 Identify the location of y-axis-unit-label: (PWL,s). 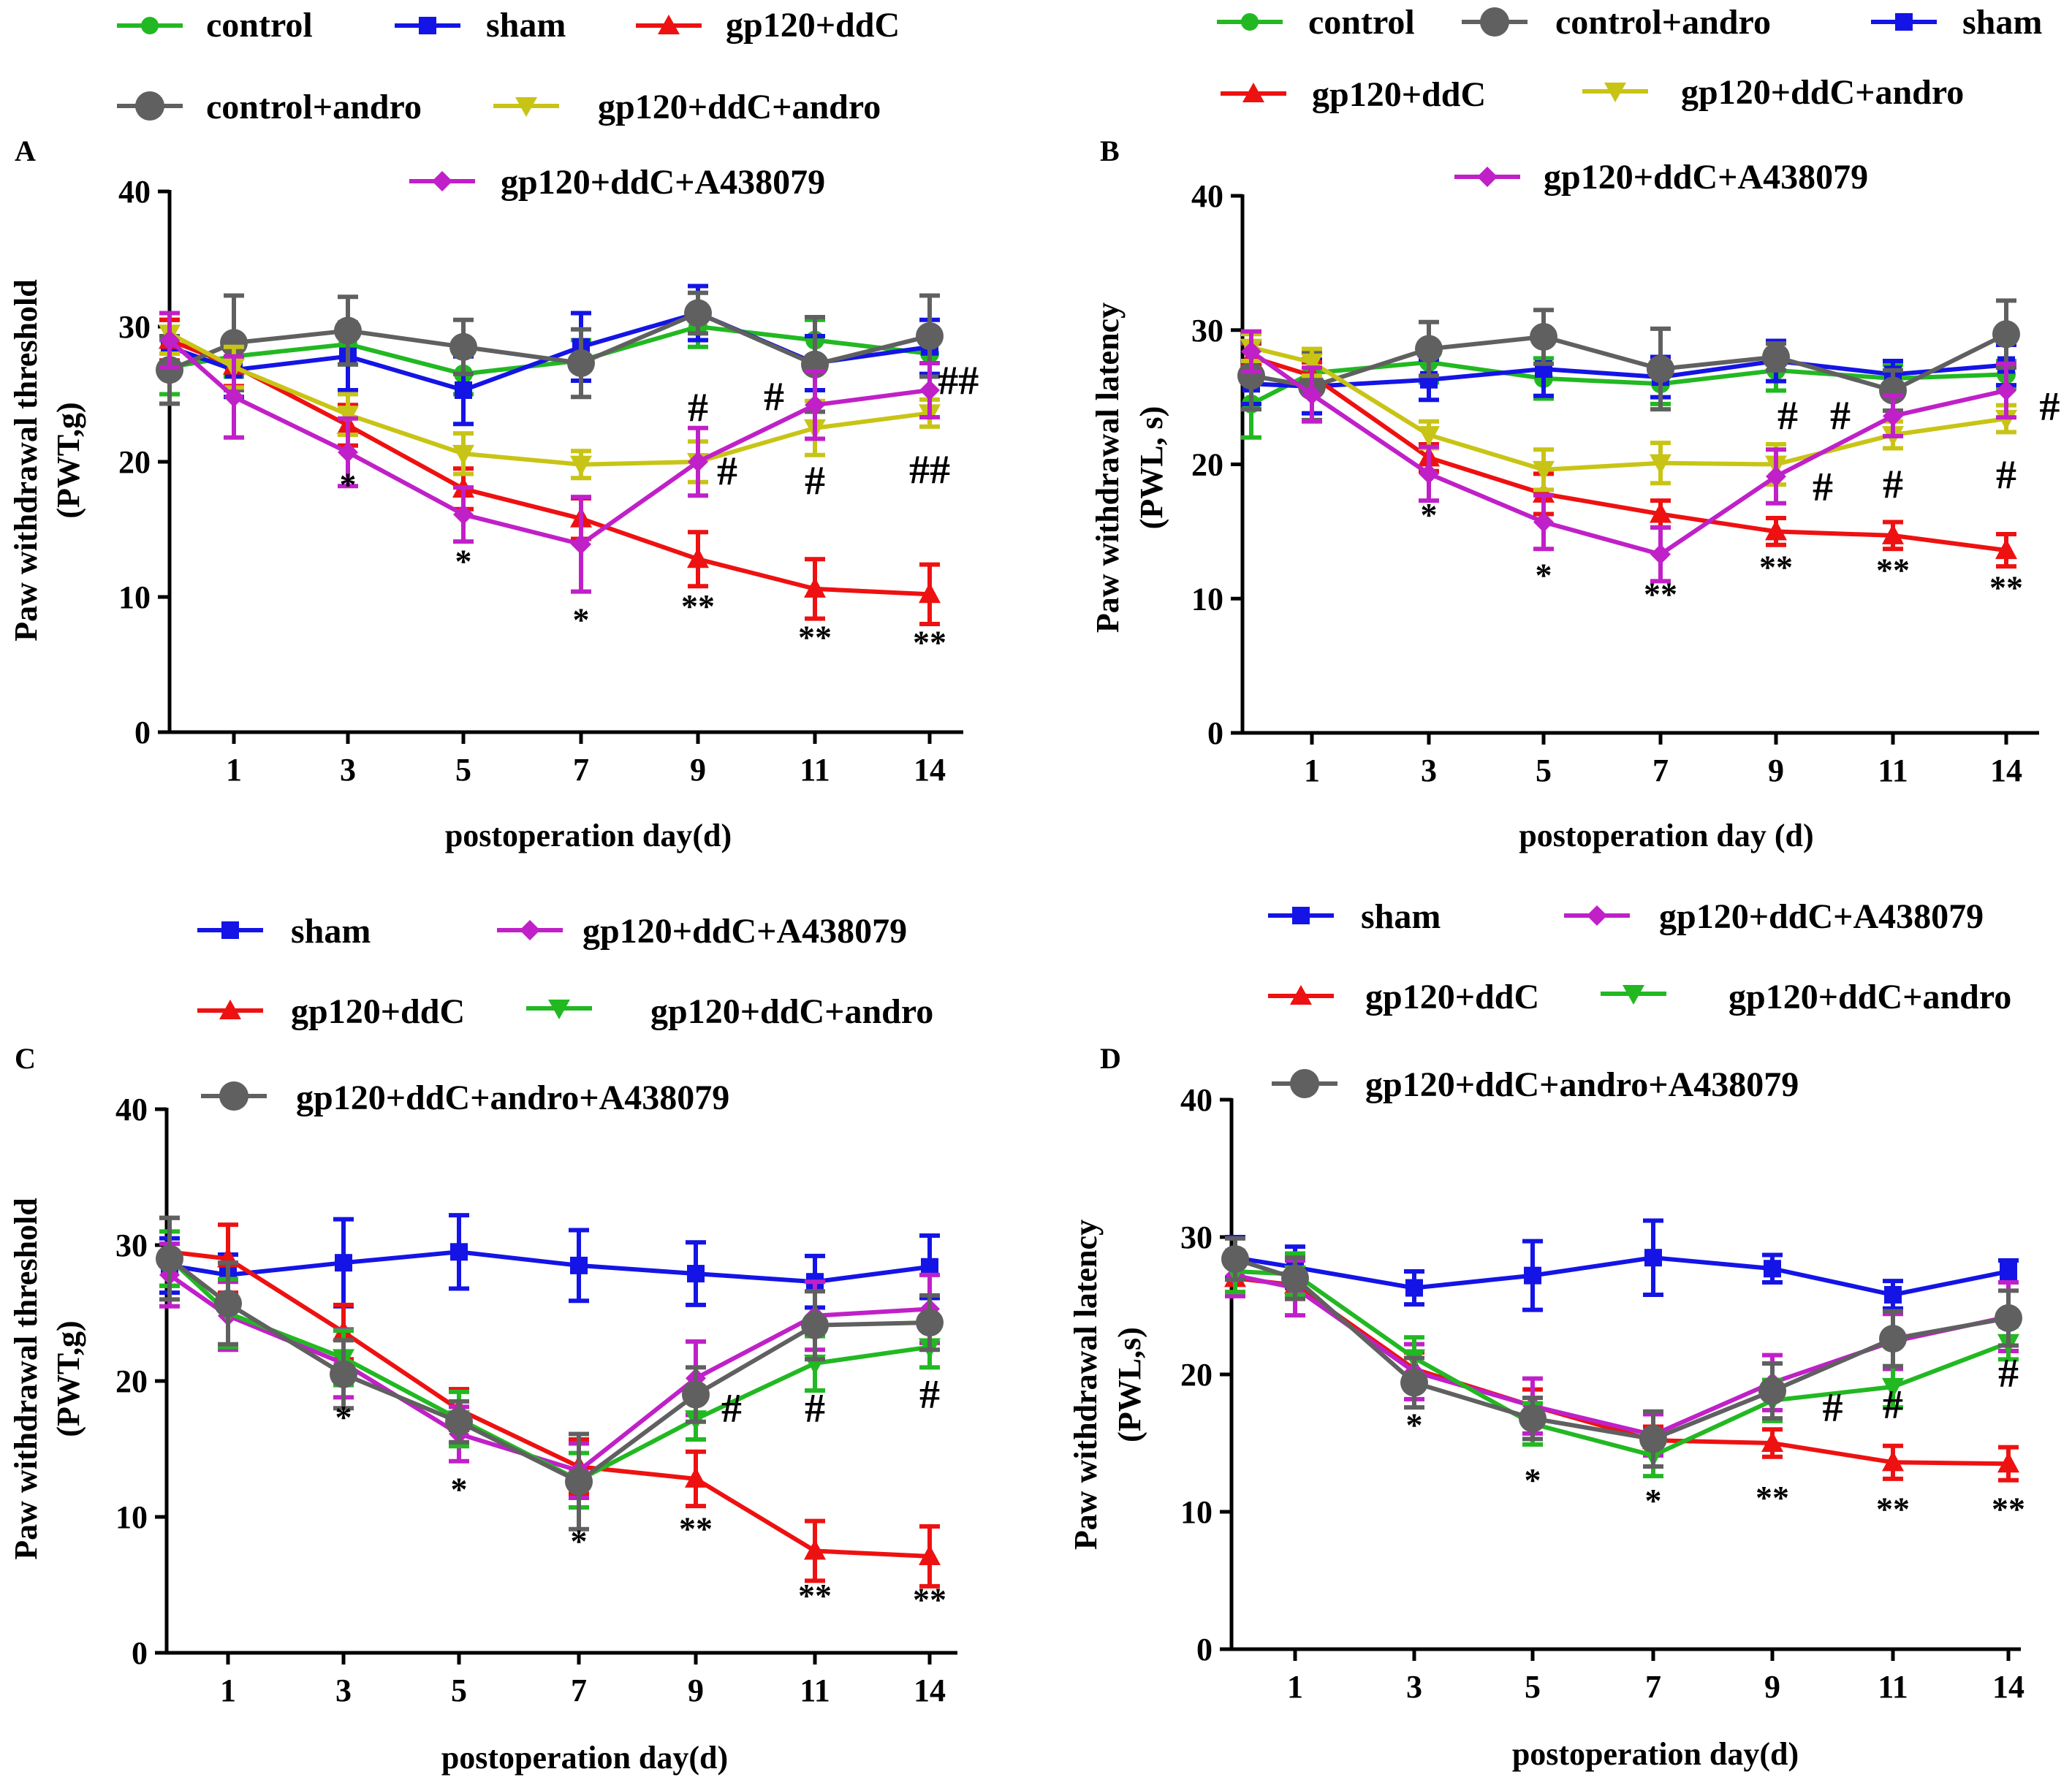
(1129, 1384).